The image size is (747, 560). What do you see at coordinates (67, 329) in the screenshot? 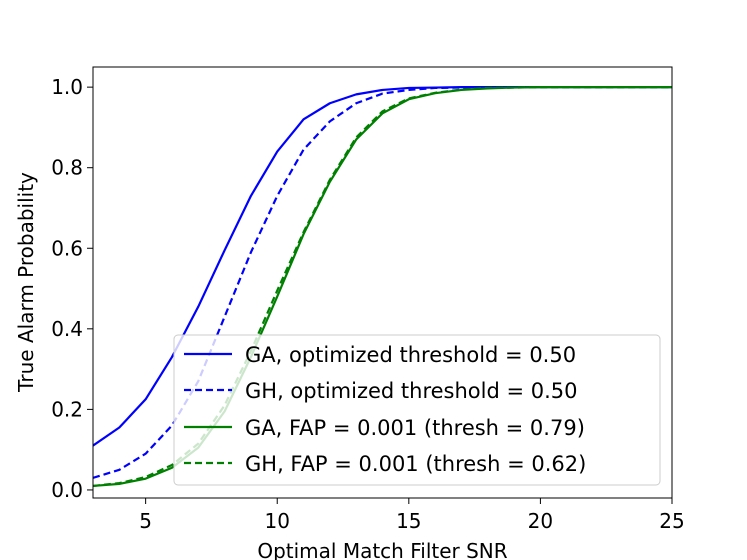
I see `y-tick-label: 0.4` at bounding box center [67, 329].